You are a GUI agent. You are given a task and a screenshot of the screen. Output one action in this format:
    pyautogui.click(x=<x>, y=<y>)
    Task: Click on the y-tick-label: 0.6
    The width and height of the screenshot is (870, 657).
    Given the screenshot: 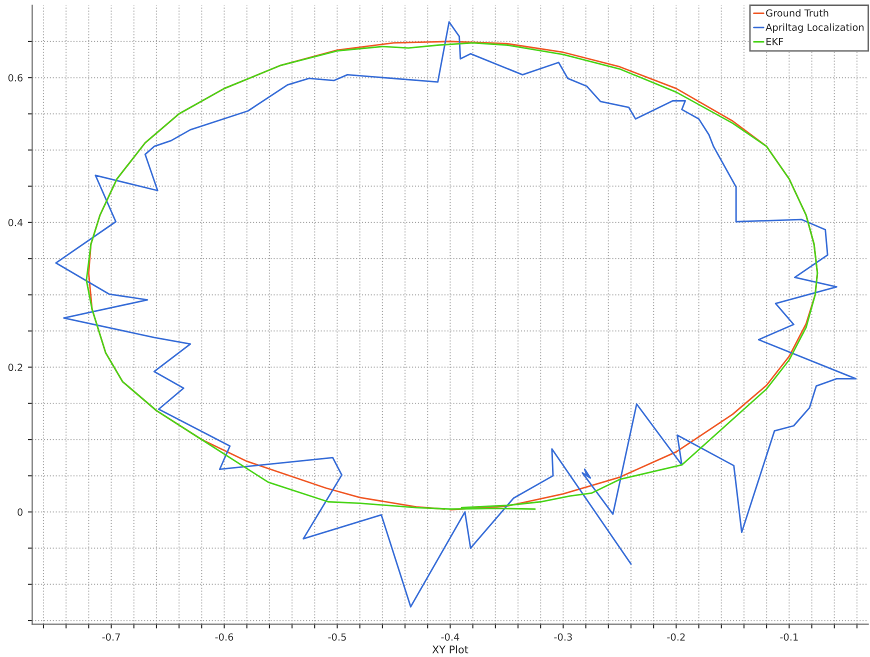 What is the action you would take?
    pyautogui.click(x=15, y=78)
    